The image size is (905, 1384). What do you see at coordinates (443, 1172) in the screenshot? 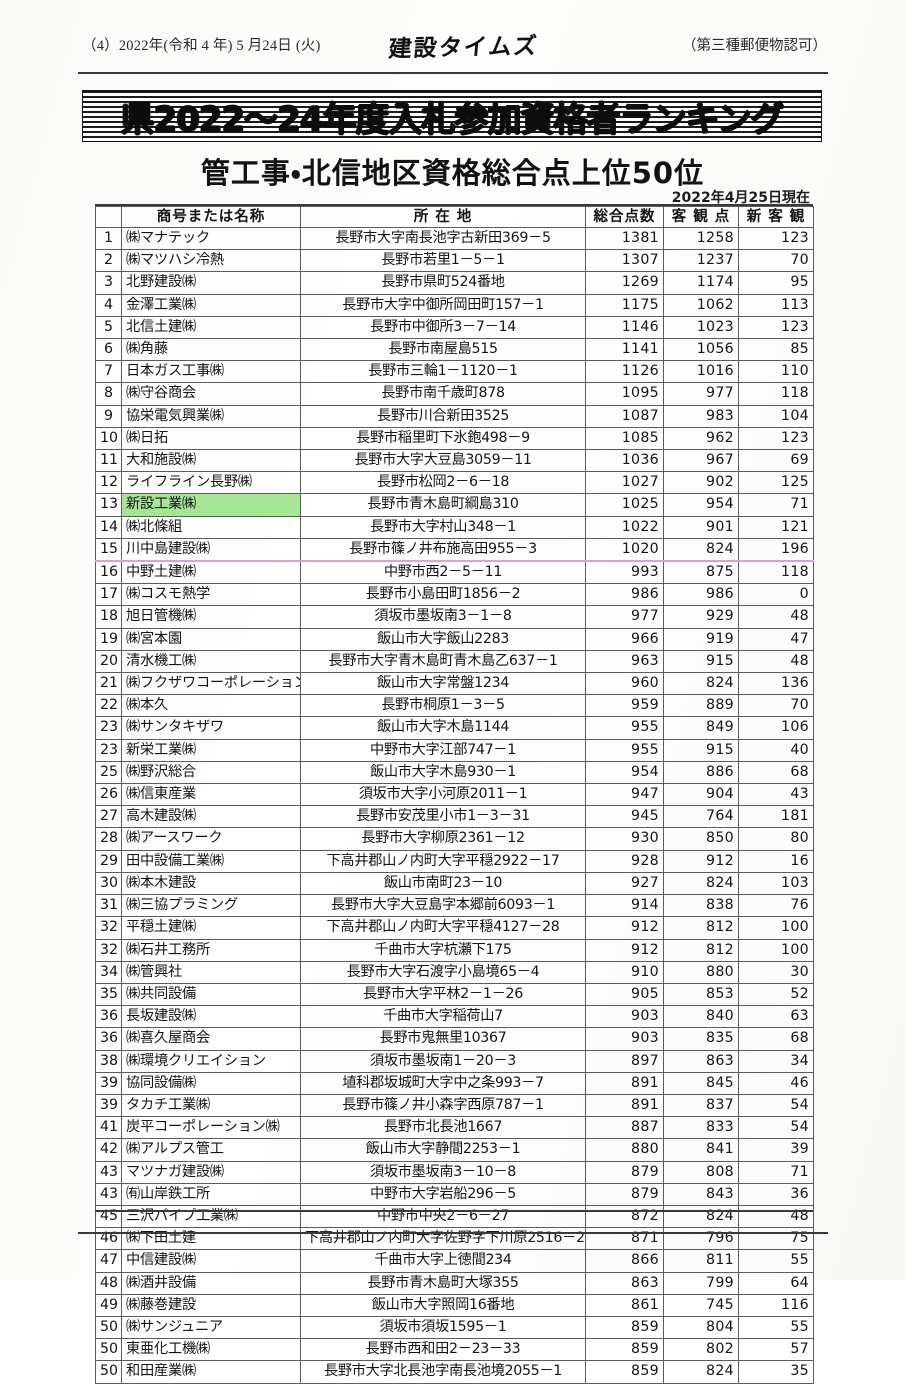
I see `cell-address: 須坂市墨坂南3－10－8` at bounding box center [443, 1172].